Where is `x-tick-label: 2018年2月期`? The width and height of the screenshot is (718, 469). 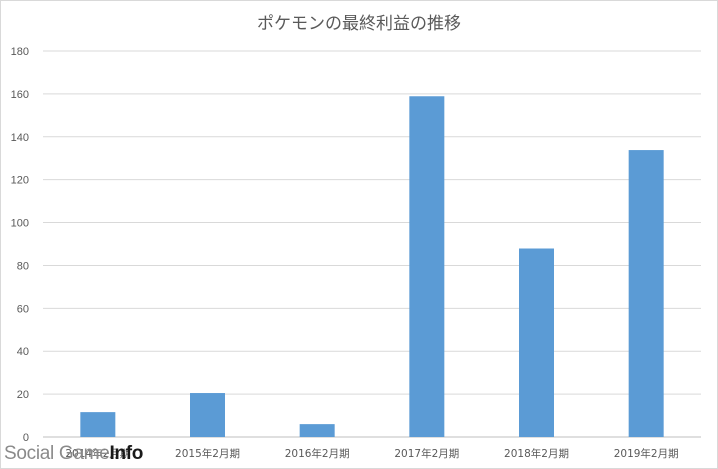 x-tick-label: 2018年2月期 is located at coordinates (536, 453).